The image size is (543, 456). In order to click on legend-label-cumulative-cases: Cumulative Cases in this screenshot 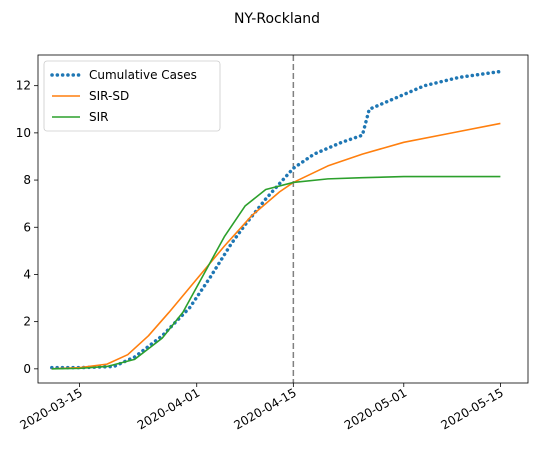, I will do `click(143, 75)`.